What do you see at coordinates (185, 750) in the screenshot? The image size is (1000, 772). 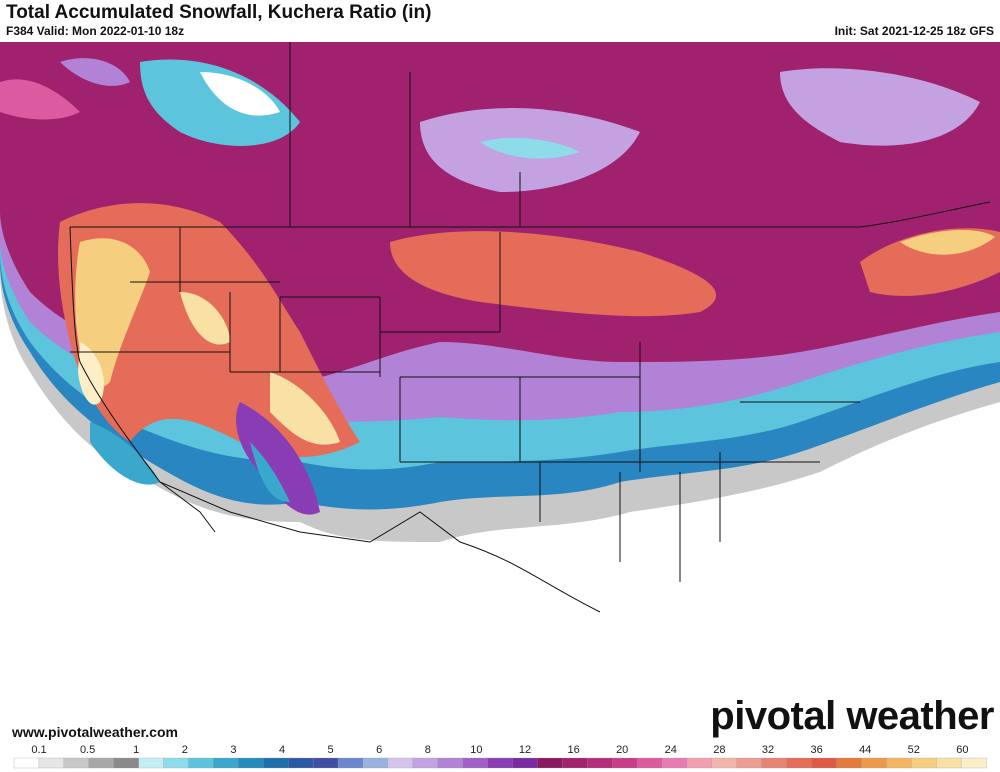 I see `legend-tick-label: 2` at bounding box center [185, 750].